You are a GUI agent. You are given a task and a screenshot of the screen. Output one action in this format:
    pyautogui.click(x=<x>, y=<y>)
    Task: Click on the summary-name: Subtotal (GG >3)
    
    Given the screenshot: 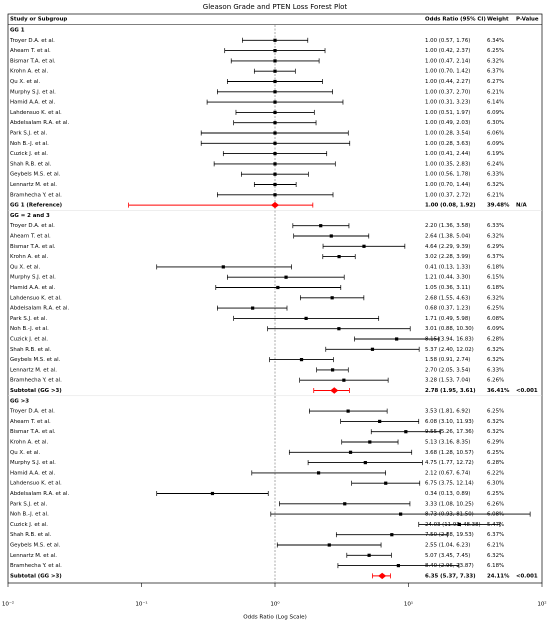 What is the action you would take?
    pyautogui.click(x=36, y=391)
    